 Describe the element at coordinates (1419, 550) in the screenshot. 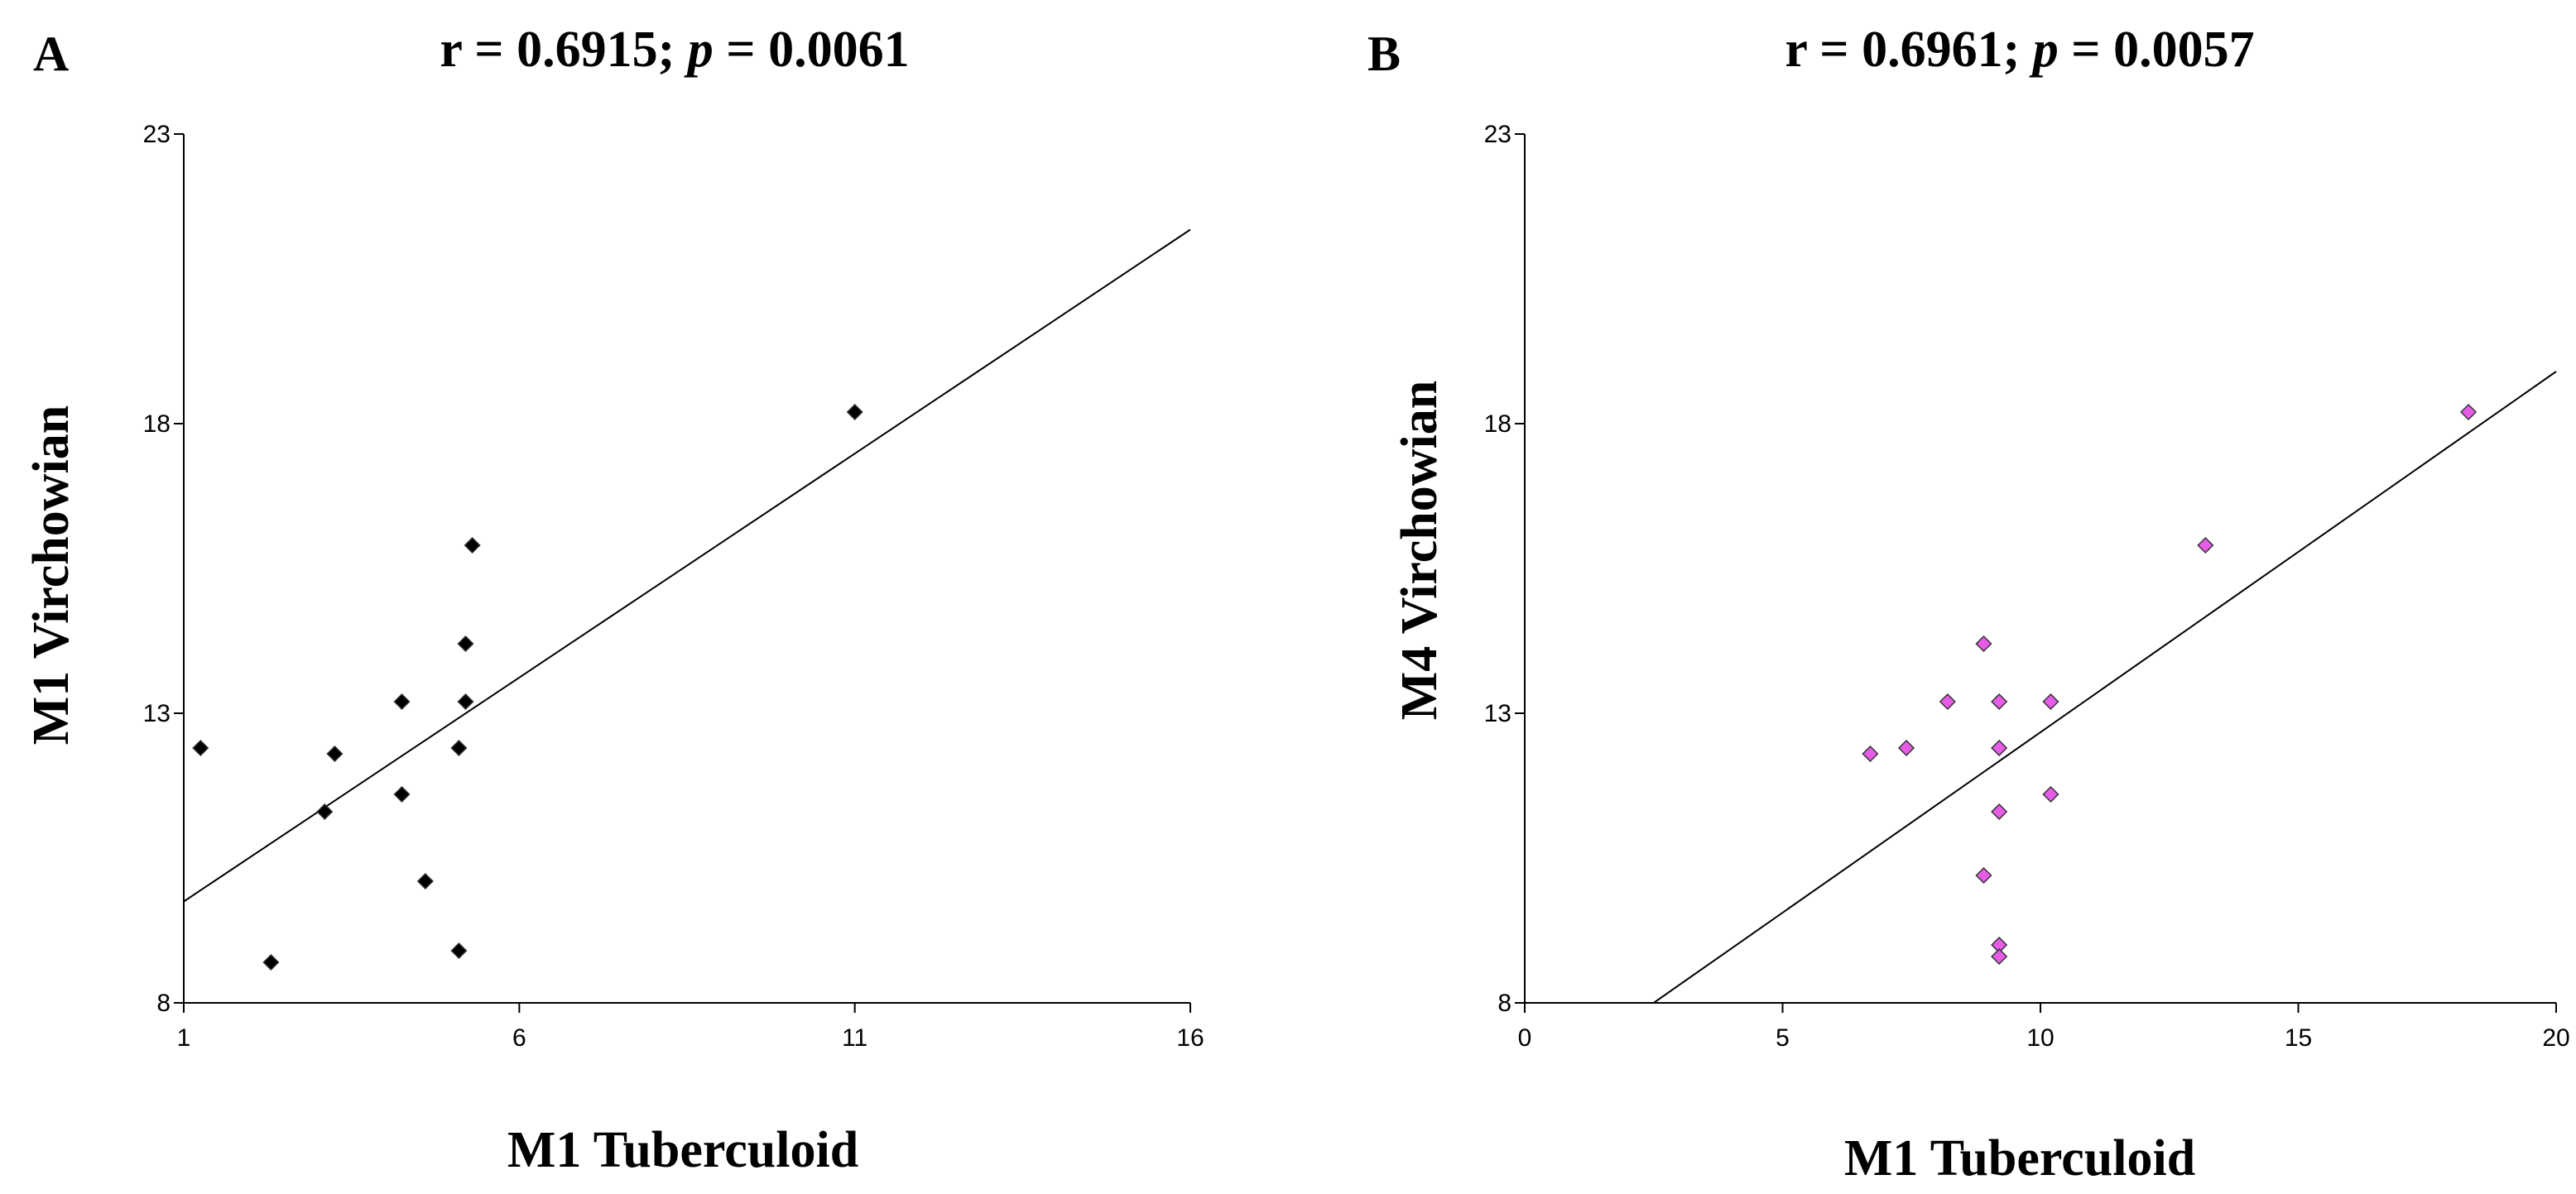

I see `y-axis-title: M4 Virchowian` at that location.